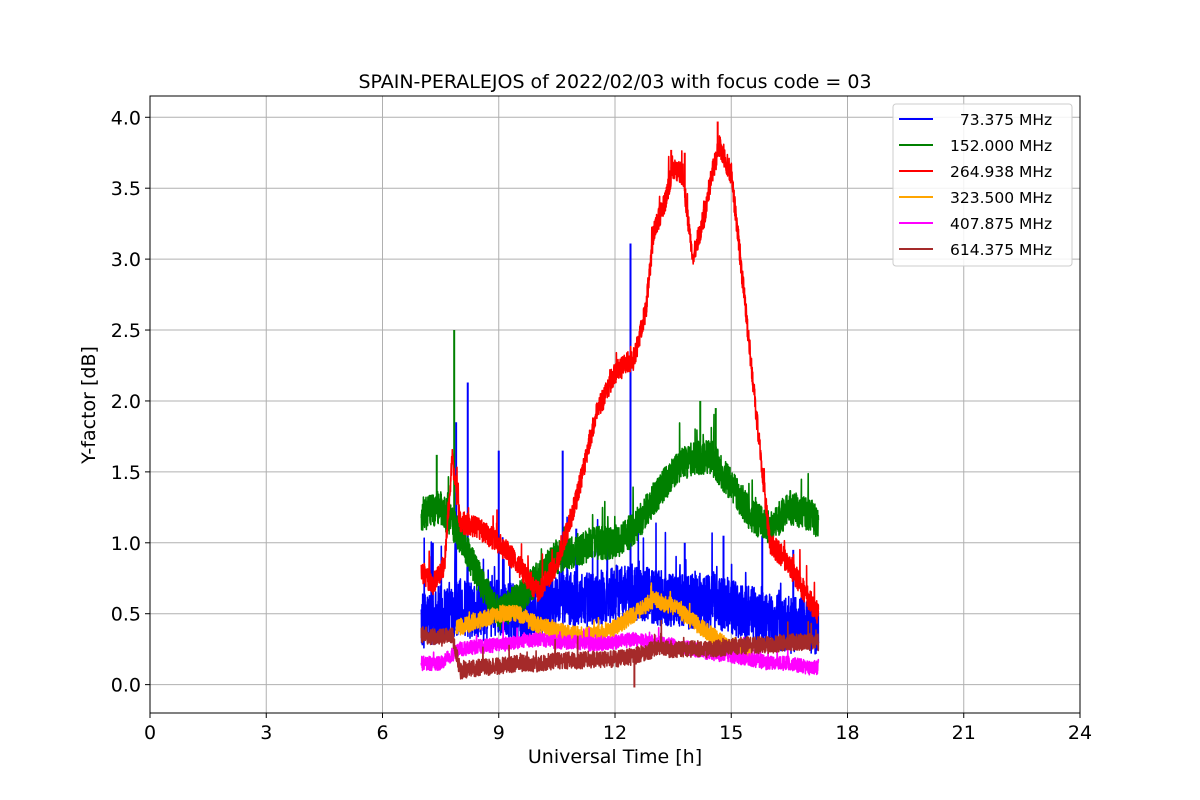 The image size is (1200, 800). Describe the element at coordinates (126, 473) in the screenshot. I see `y-tick-label: 1.5` at that location.